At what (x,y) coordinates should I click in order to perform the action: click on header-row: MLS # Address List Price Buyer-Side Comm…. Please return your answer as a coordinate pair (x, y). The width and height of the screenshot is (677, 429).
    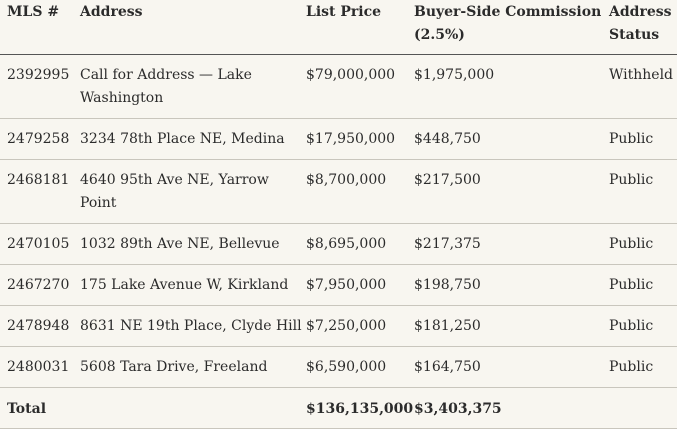
    Looking at the image, I should click on (338, 27).